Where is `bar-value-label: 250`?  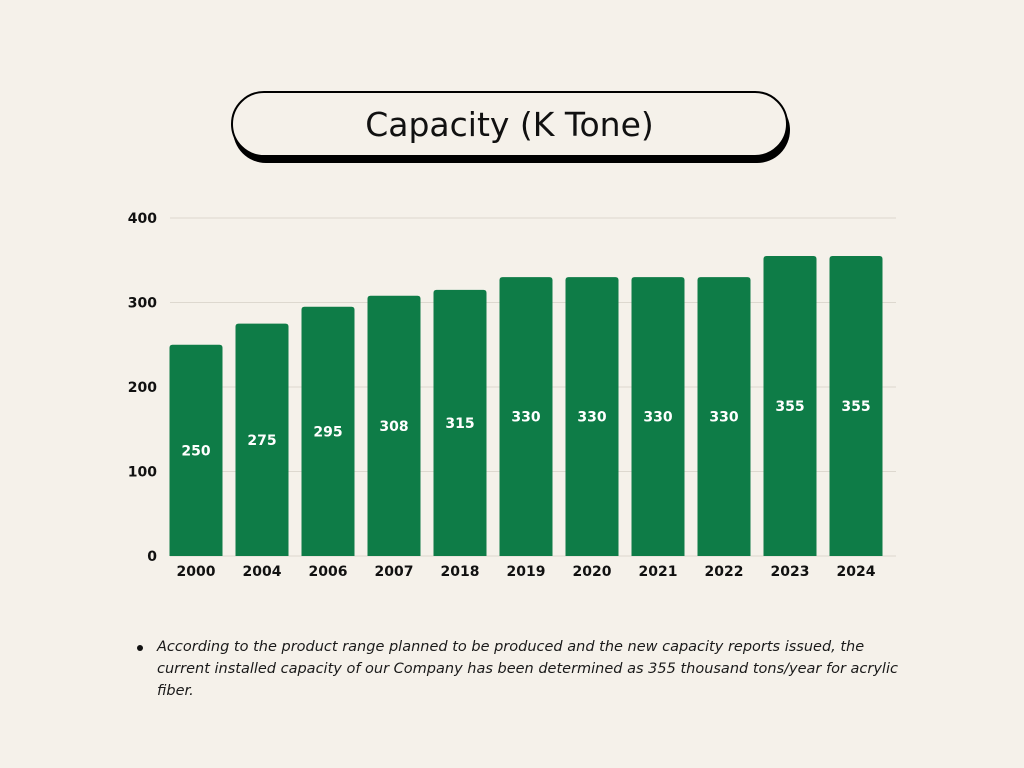
bar-value-label: 250 is located at coordinates (195, 451).